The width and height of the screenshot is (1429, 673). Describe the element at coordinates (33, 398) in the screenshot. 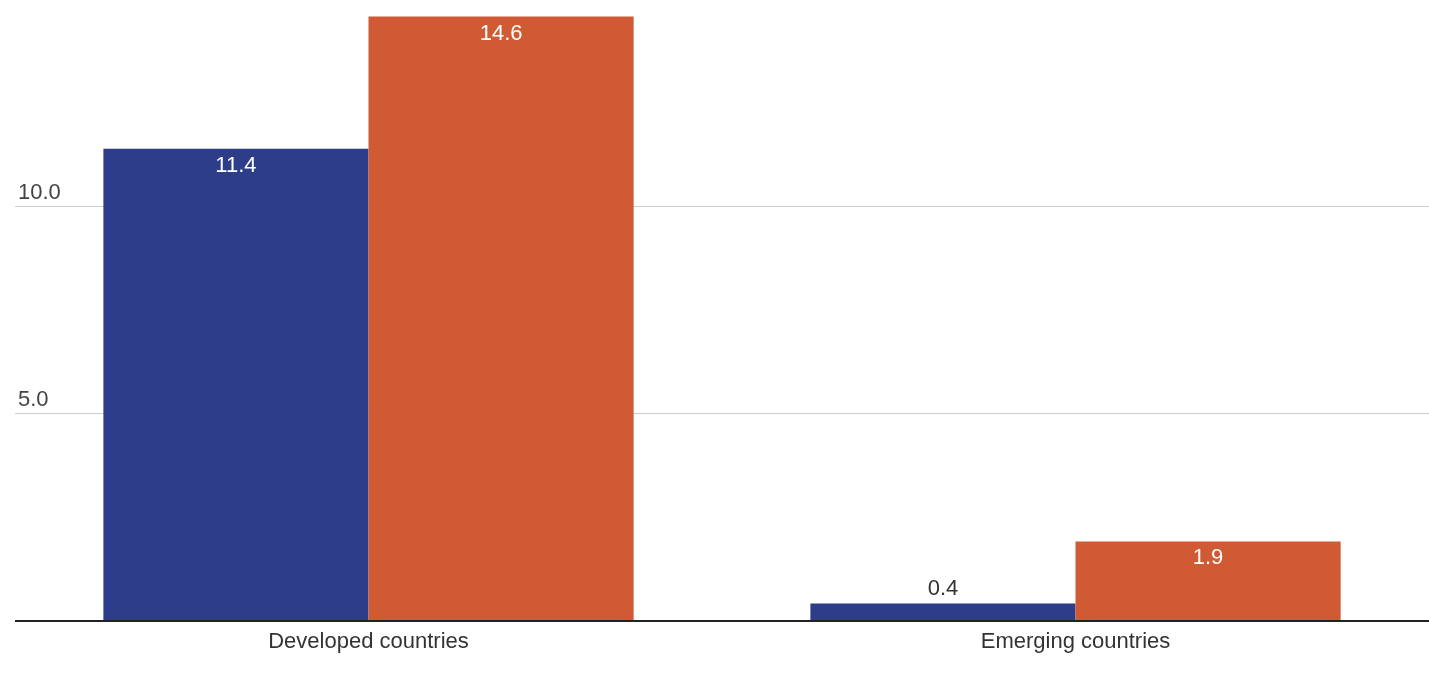

I see `y-tick-label: 5.0` at that location.